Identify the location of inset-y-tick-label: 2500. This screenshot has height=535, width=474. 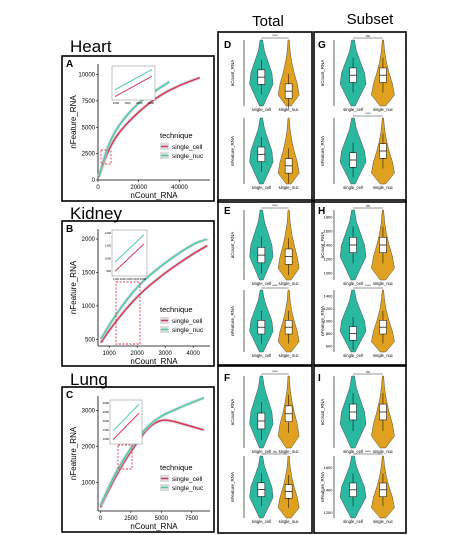
(106, 412).